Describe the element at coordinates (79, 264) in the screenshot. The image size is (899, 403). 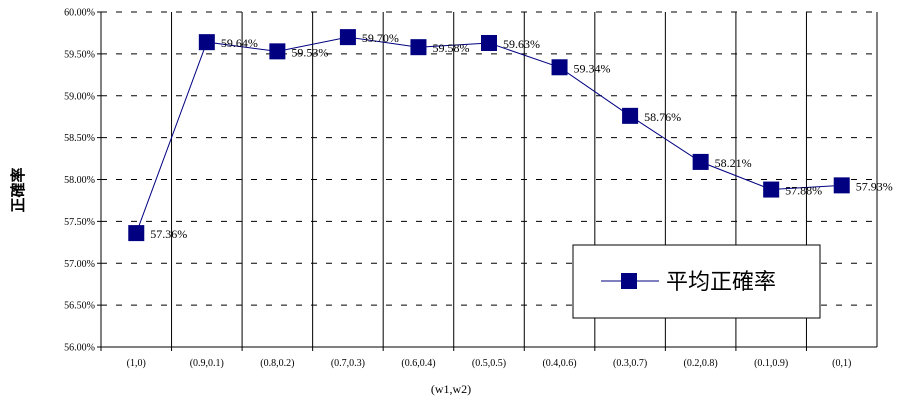
I see `y-tick-label: 57.00%` at that location.